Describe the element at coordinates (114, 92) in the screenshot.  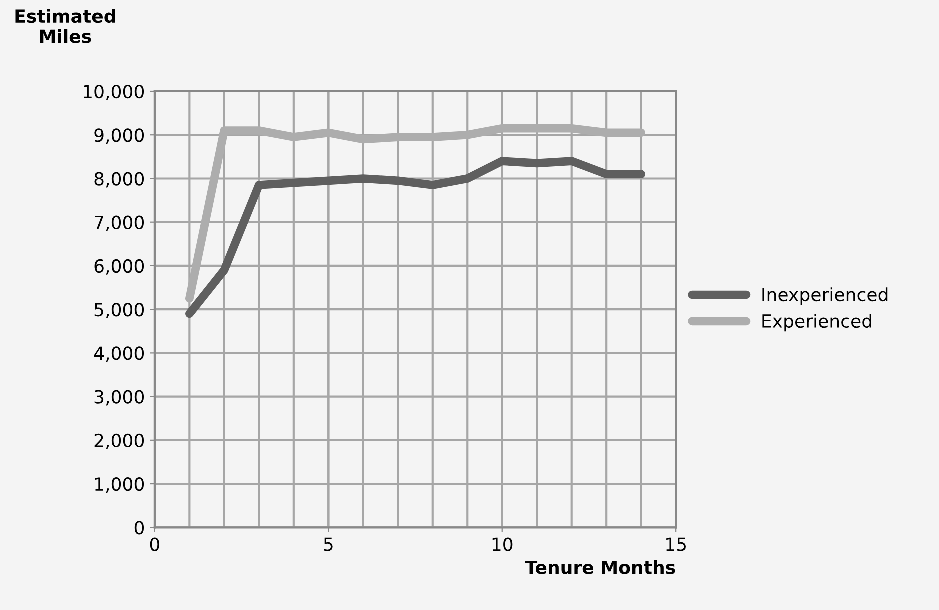
I see `y-tick-label: 10,000` at that location.